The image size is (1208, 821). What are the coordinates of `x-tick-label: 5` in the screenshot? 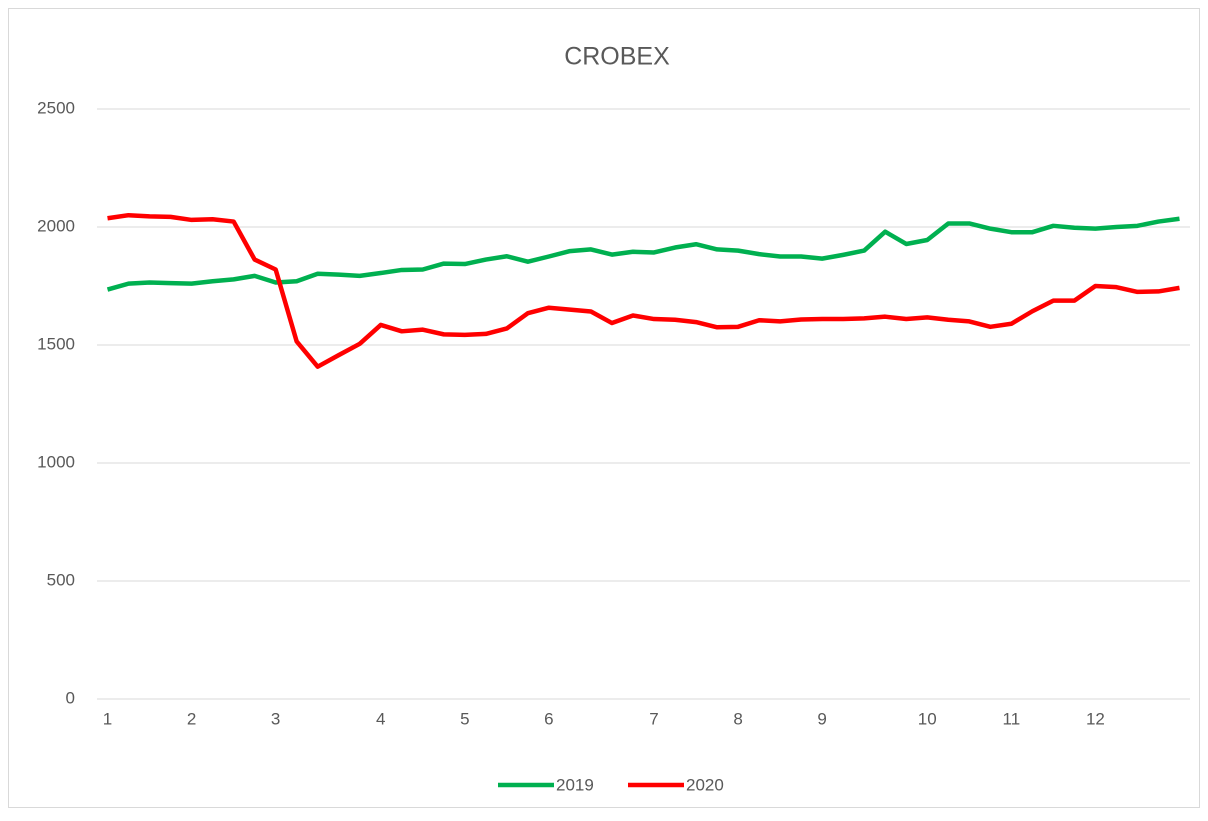 It's located at (464, 718).